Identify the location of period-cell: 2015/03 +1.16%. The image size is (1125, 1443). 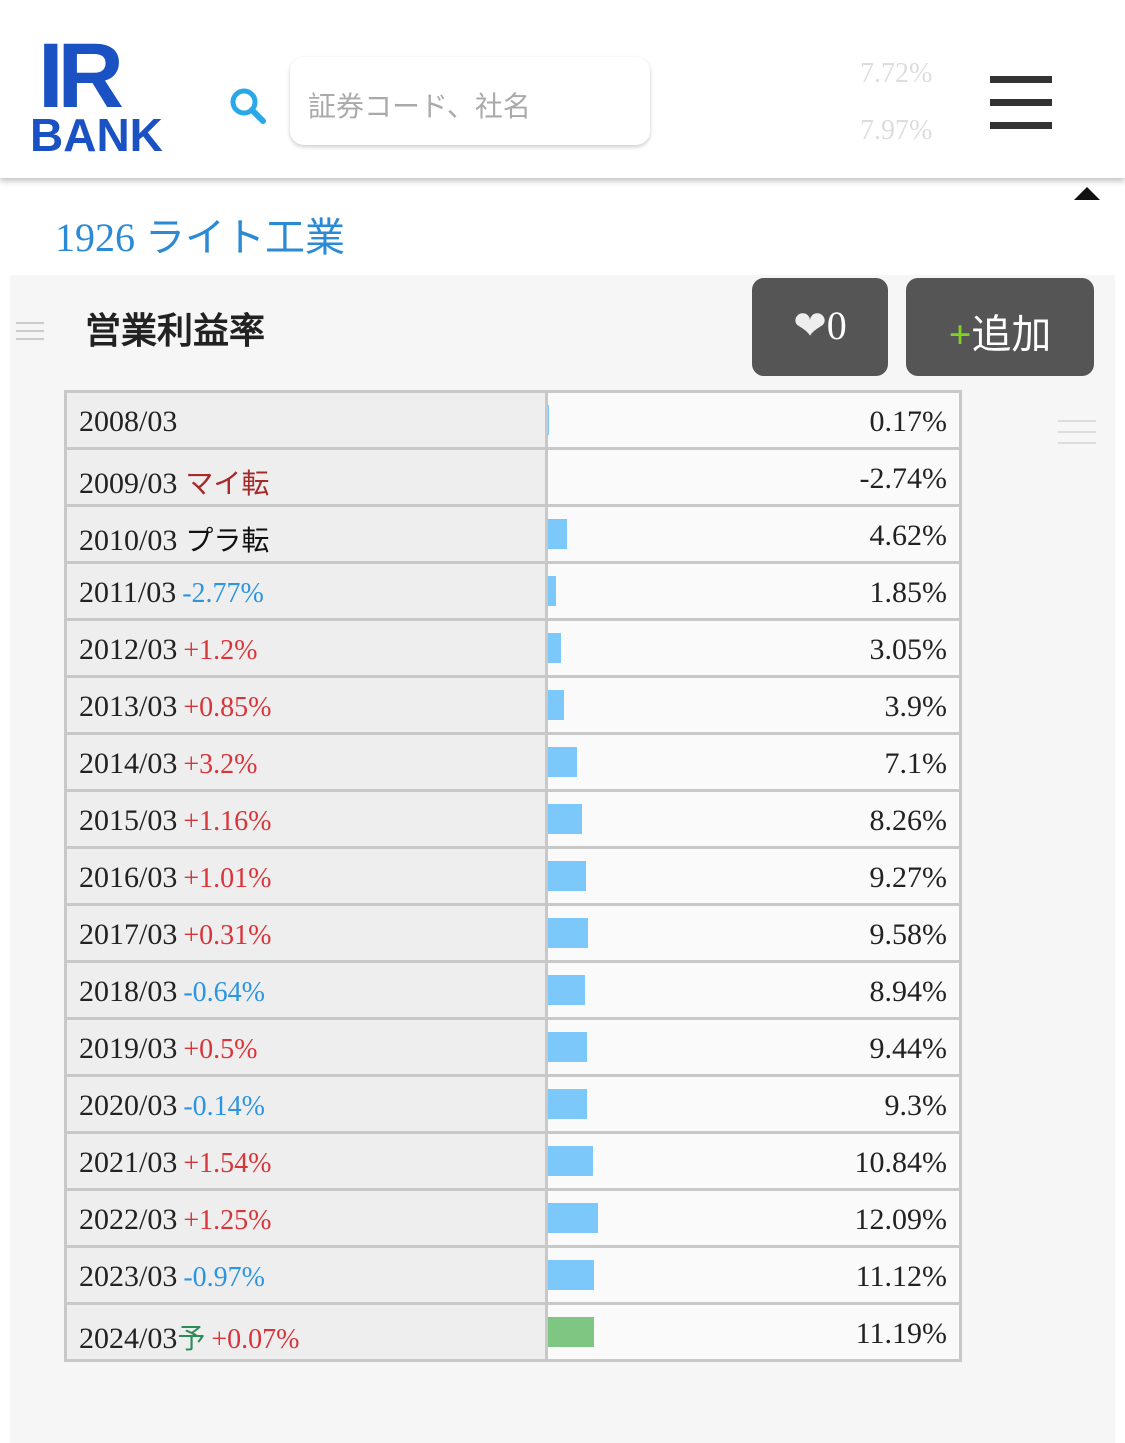
(304, 817).